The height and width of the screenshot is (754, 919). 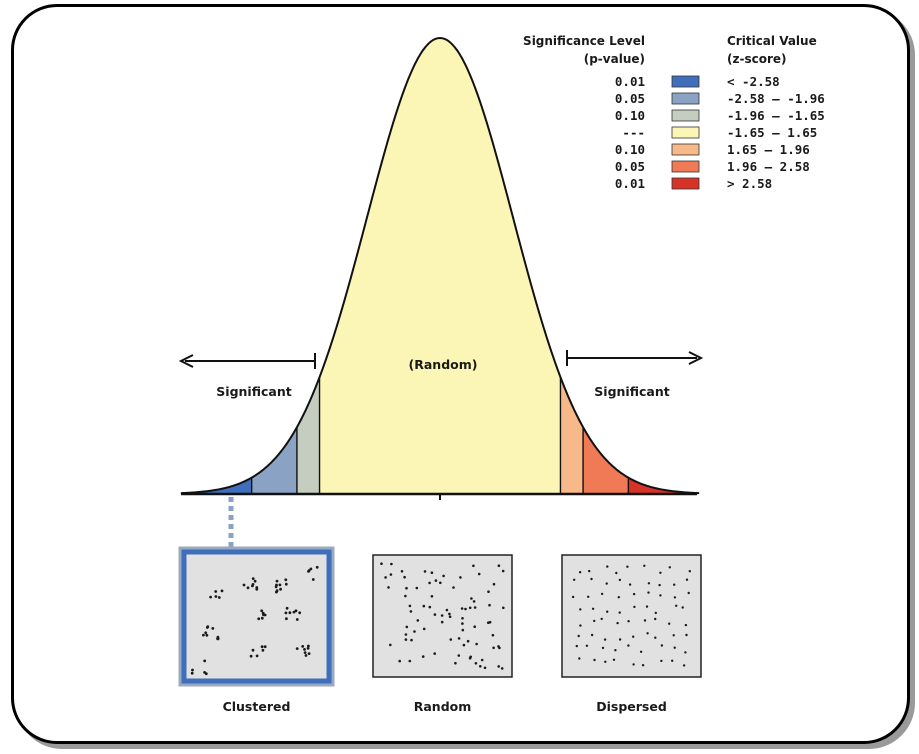 What do you see at coordinates (633, 132) in the screenshot?
I see `legend-p-value: ---` at bounding box center [633, 132].